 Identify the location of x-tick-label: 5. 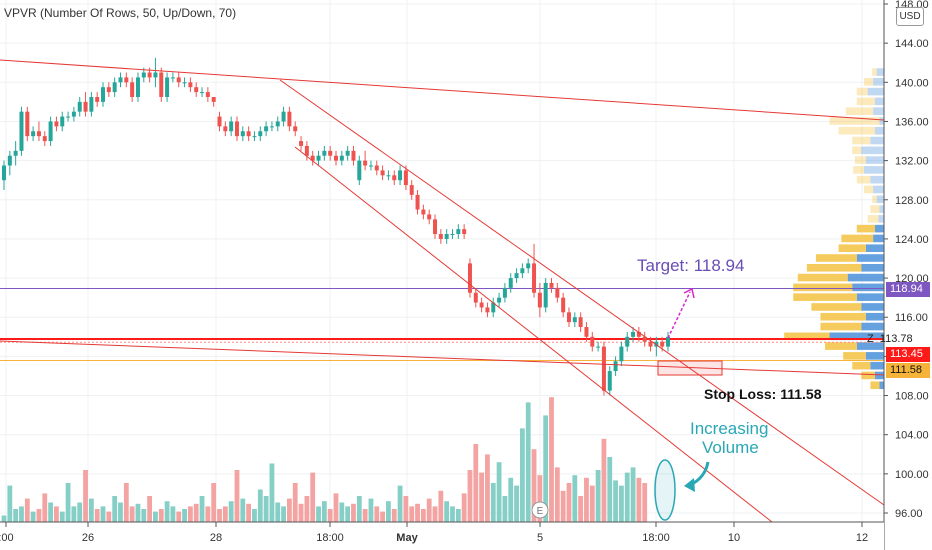
(540, 538).